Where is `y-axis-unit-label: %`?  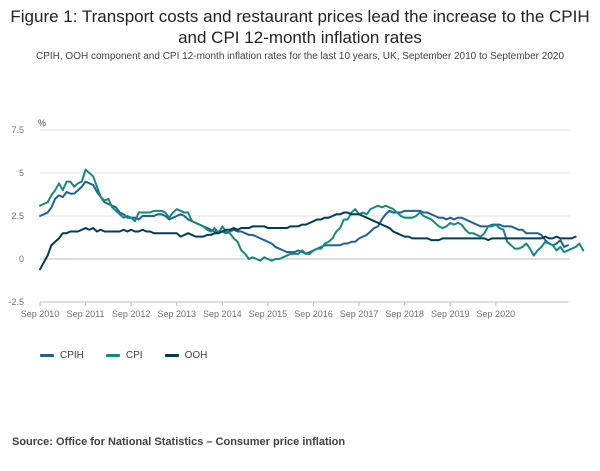
y-axis-unit-label: % is located at coordinates (42, 123).